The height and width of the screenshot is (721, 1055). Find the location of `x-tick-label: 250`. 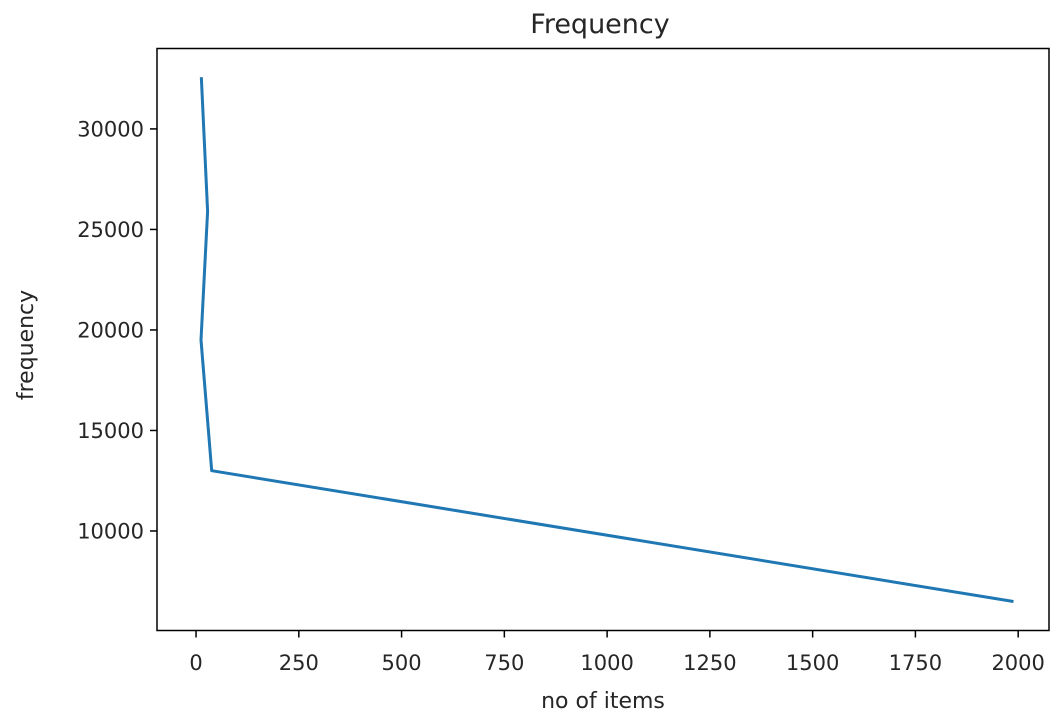

x-tick-label: 250 is located at coordinates (299, 663).